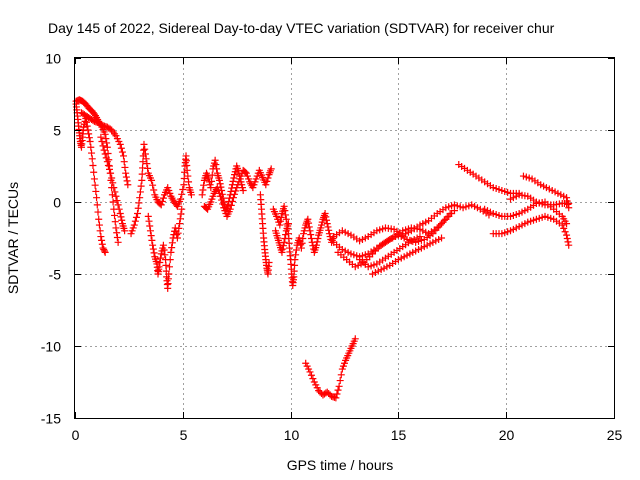  I want to click on x-tick-label: 5, so click(184, 435).